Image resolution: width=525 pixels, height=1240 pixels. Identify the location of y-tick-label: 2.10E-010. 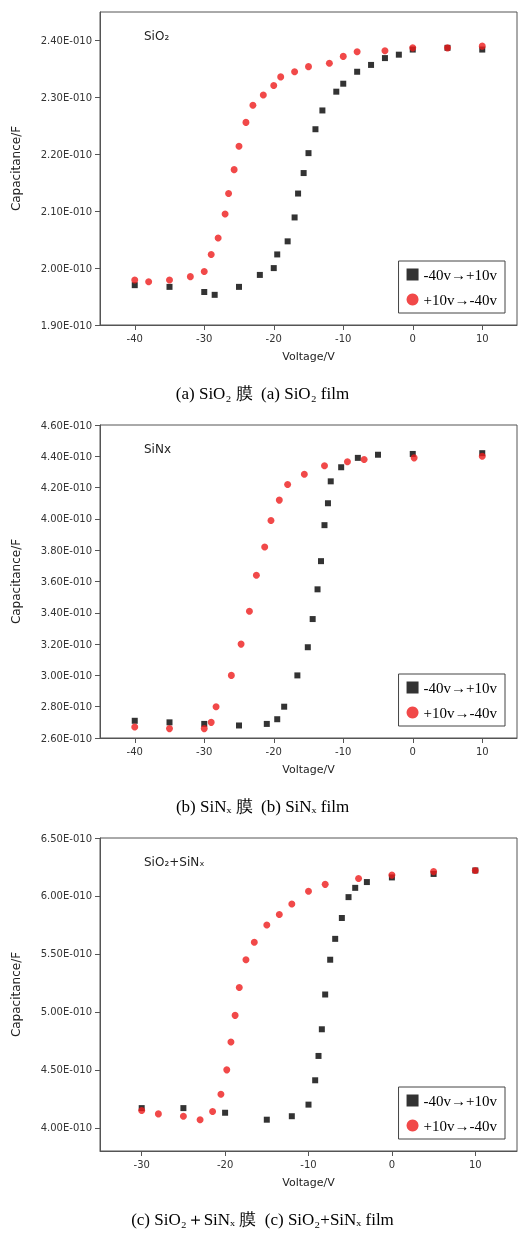
(66, 211).